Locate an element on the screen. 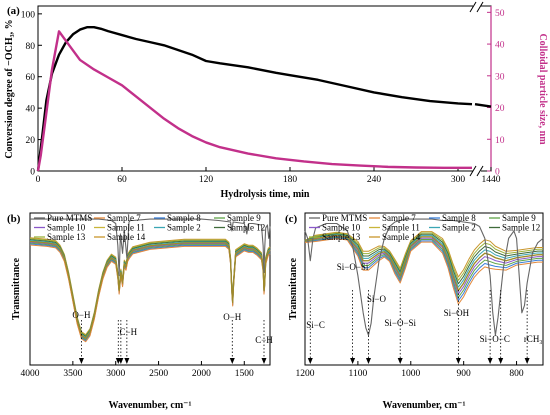 Image resolution: width=550 pixels, height=415 pixels. a-right-axis-title: Colloidal particle size, nm is located at coordinates (542, 89).